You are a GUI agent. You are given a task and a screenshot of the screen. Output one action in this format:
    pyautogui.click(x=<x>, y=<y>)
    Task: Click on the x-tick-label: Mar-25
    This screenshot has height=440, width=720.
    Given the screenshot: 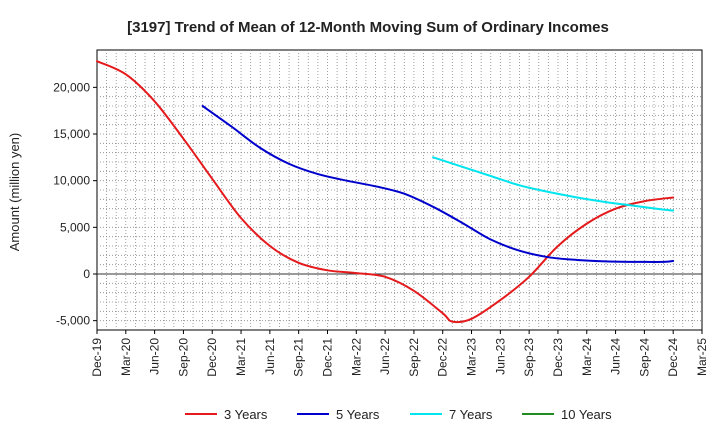 What is the action you would take?
    pyautogui.click(x=702, y=357)
    